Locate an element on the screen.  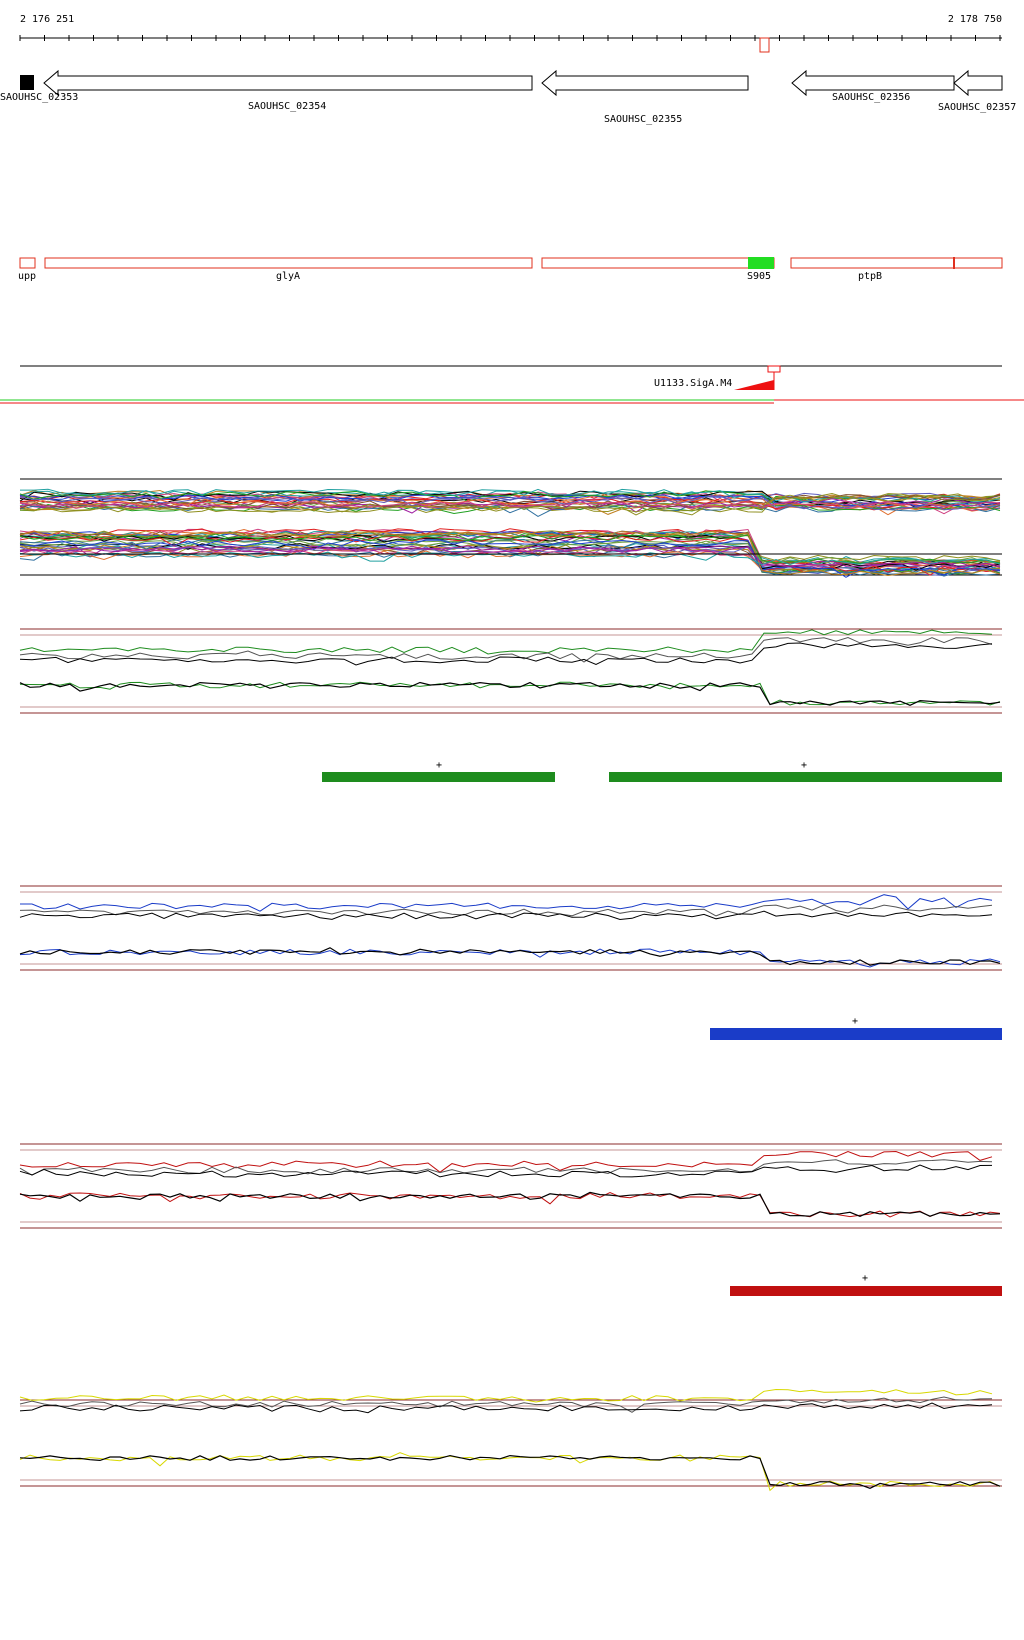
gene-label: SAOUHSC_02355 is located at coordinates (643, 119).